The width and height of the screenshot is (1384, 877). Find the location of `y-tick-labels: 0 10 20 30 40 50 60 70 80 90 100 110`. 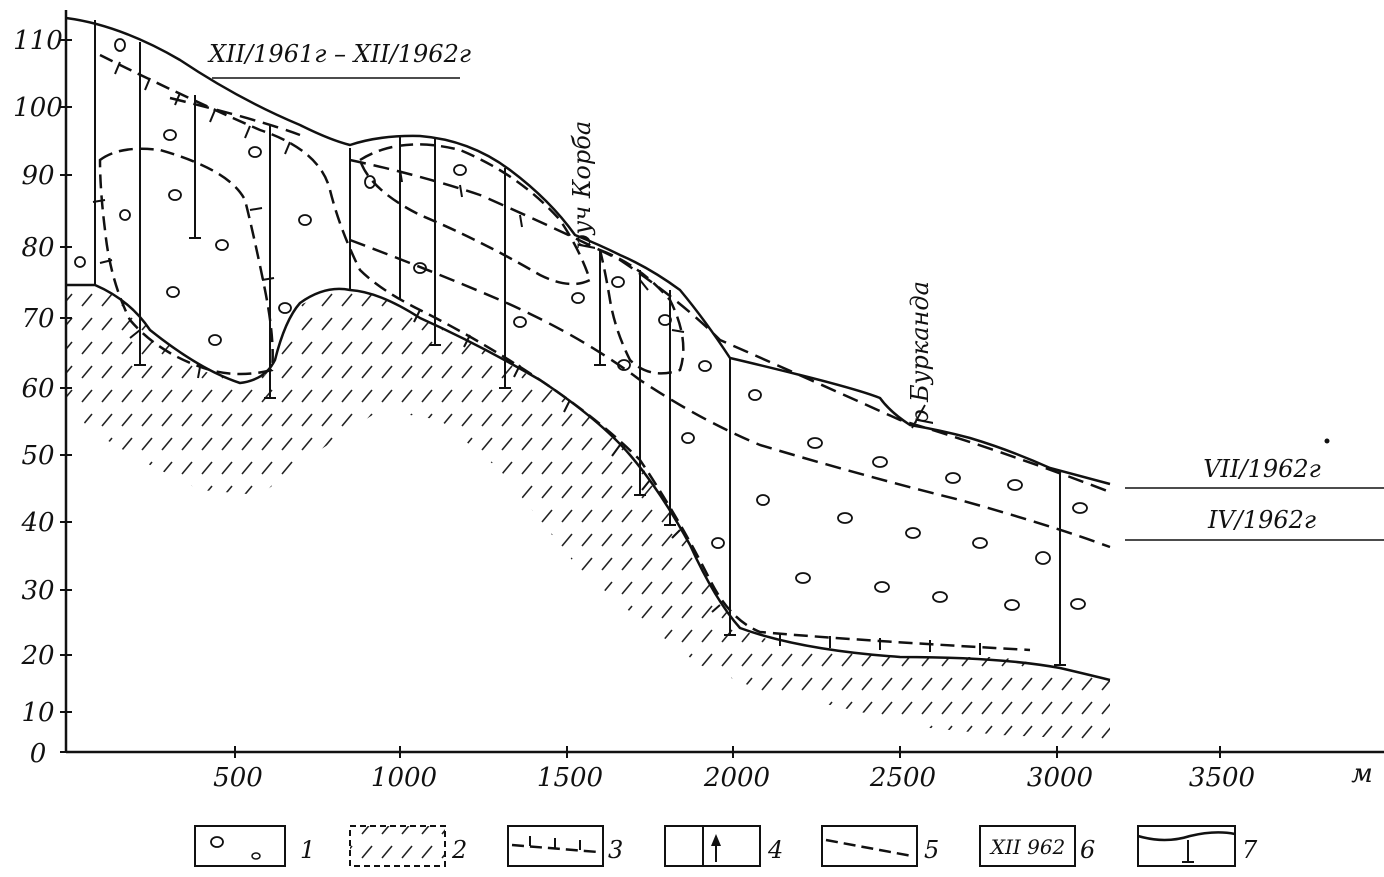

y-tick-labels: 0 10 20 30 40 50 60 70 80 90 100 110 is located at coordinates (38, 397).